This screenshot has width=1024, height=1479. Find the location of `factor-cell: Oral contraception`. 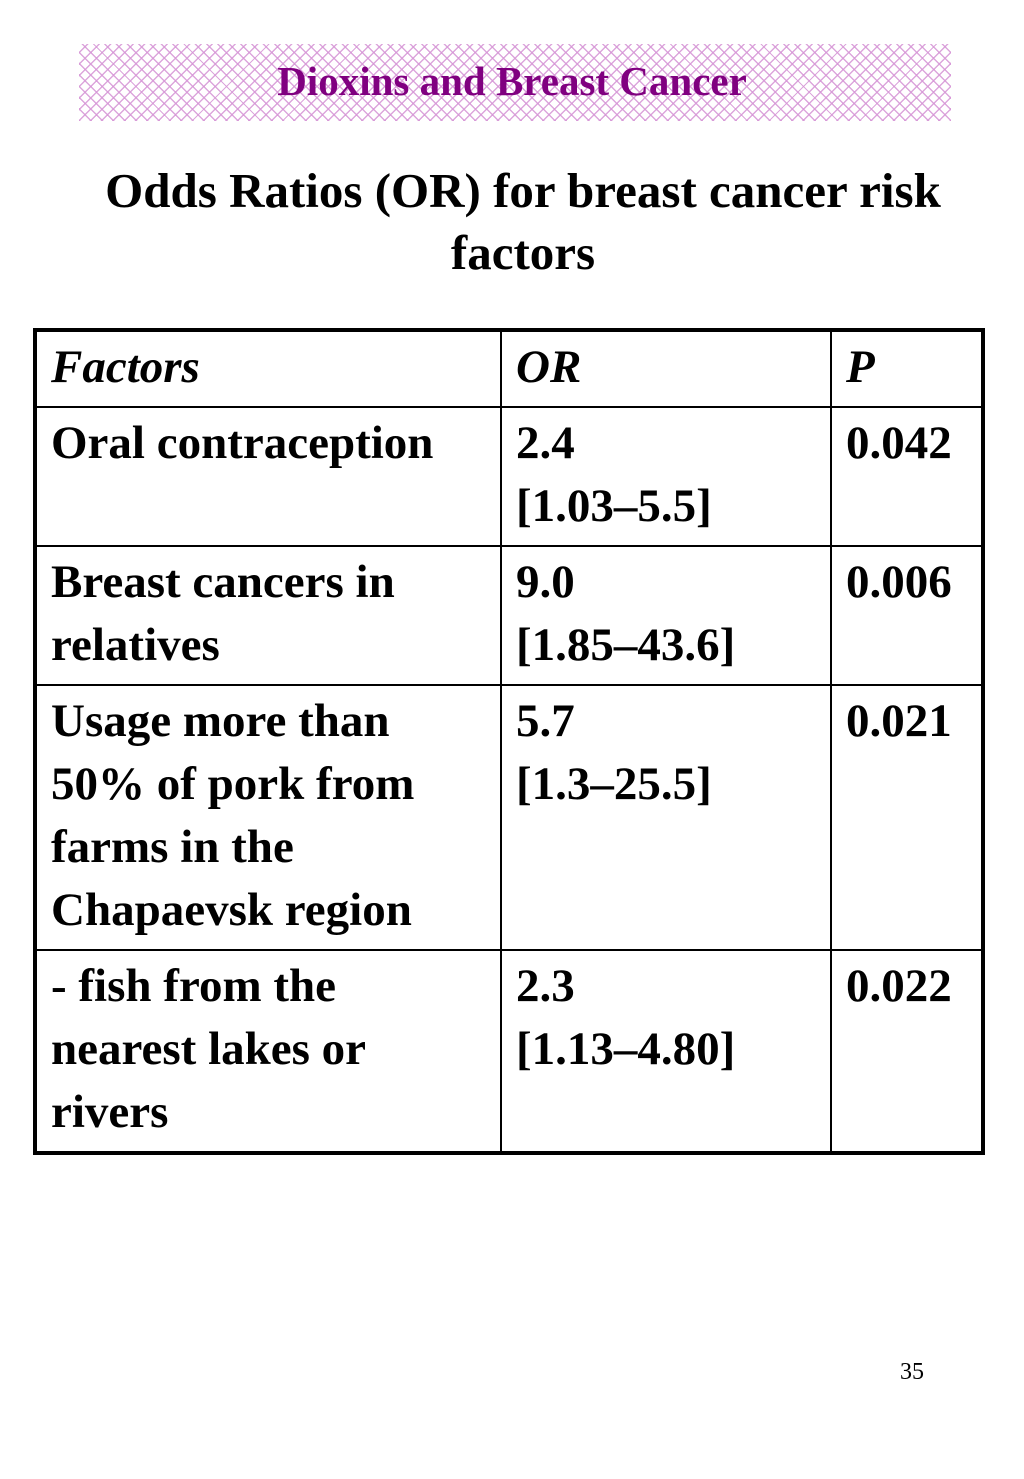

factor-cell: Oral contraception is located at coordinates (268, 476).